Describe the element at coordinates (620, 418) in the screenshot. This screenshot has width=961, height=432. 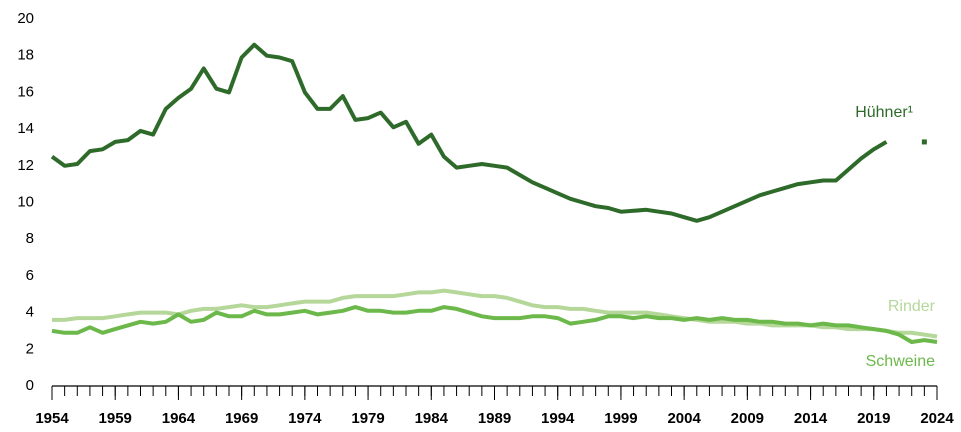
I see `x-tick-label: 1999` at that location.